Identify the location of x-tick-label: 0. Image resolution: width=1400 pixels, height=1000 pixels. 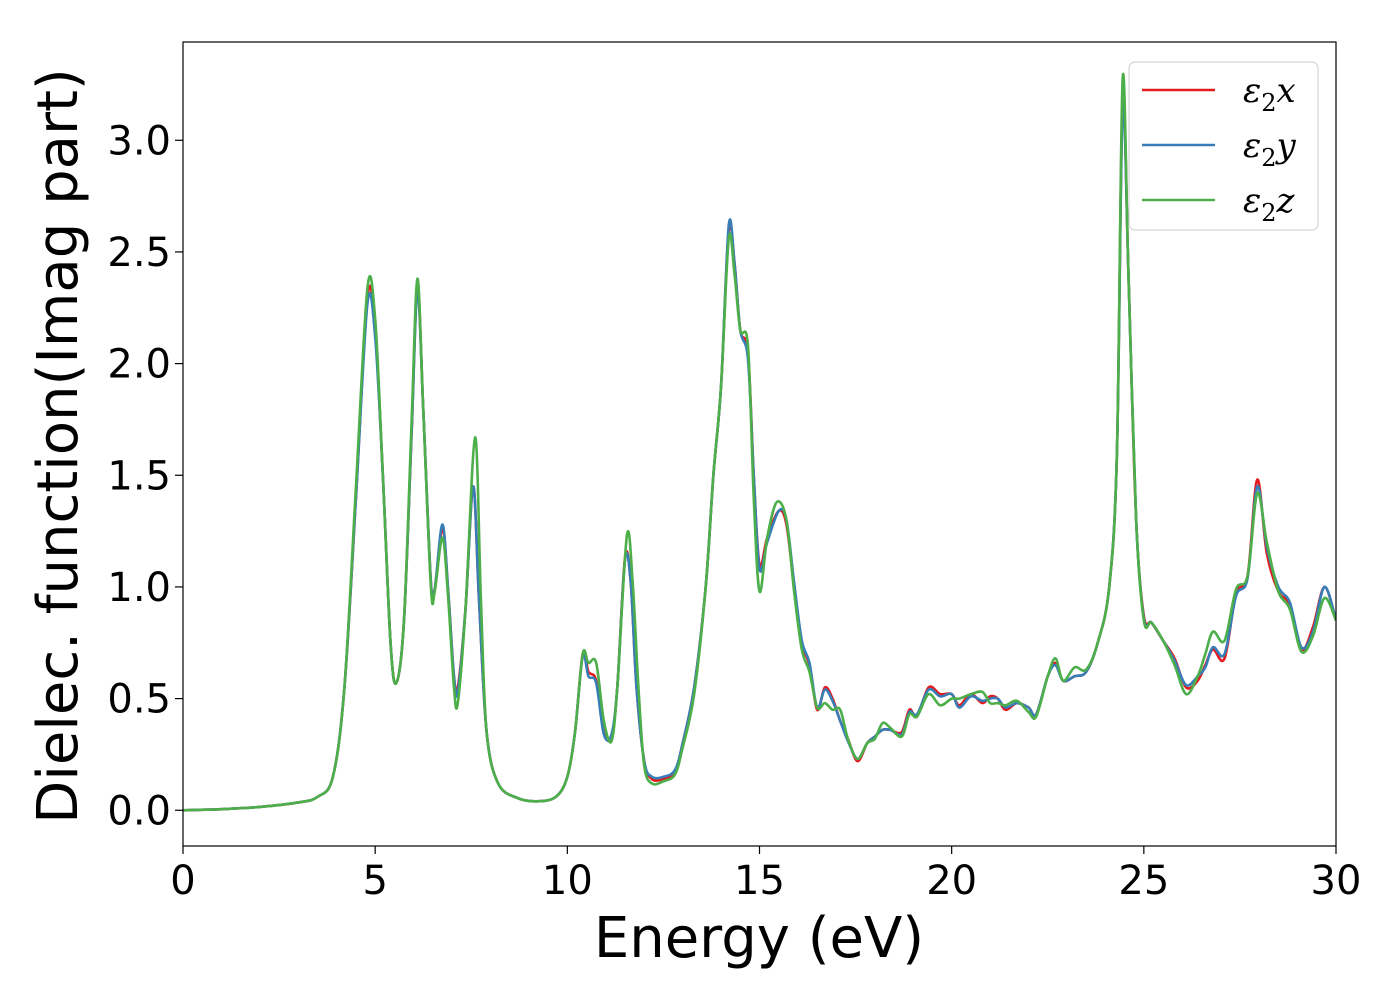
(182, 881).